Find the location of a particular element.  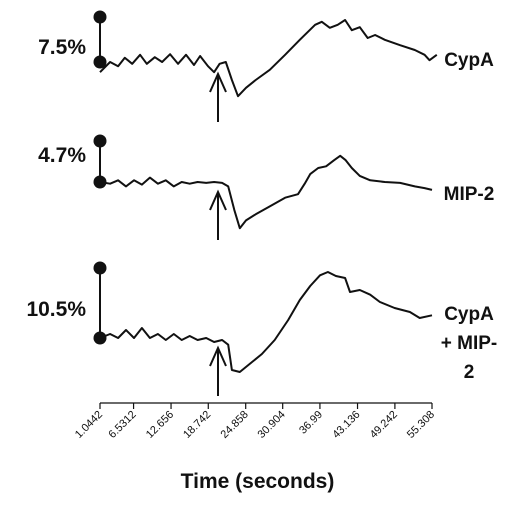

scale-label: 4.7% is located at coordinates (62, 155).